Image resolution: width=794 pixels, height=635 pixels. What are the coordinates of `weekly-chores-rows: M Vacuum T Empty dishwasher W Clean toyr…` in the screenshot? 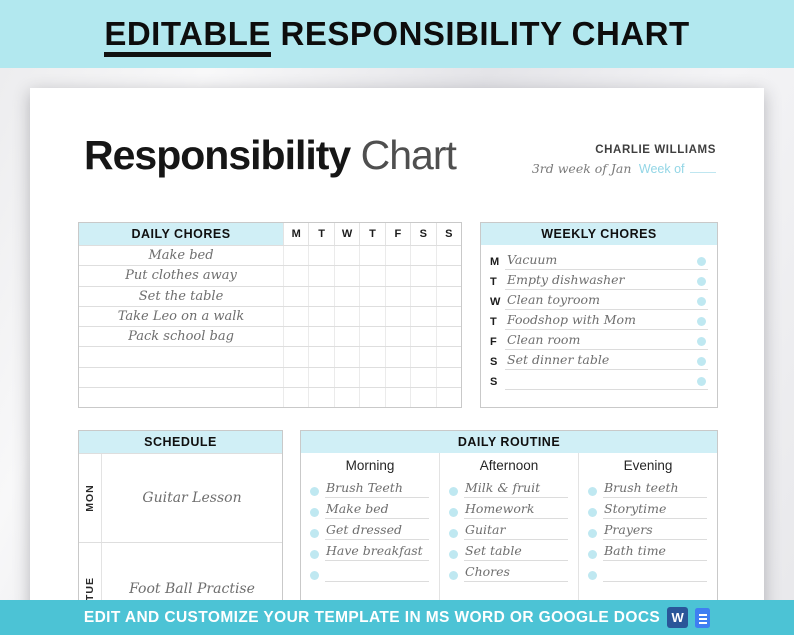 It's located at (599, 317).